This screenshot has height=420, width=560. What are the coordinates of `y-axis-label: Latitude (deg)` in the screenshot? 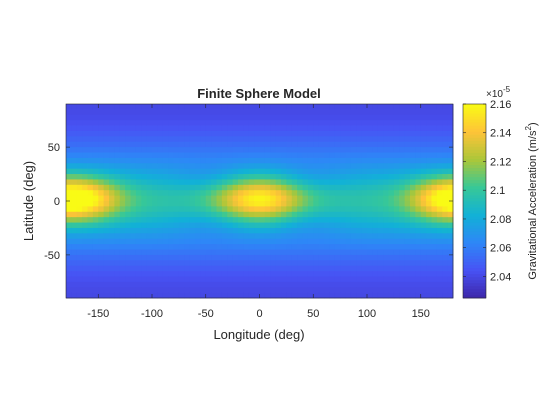 It's located at (28, 201).